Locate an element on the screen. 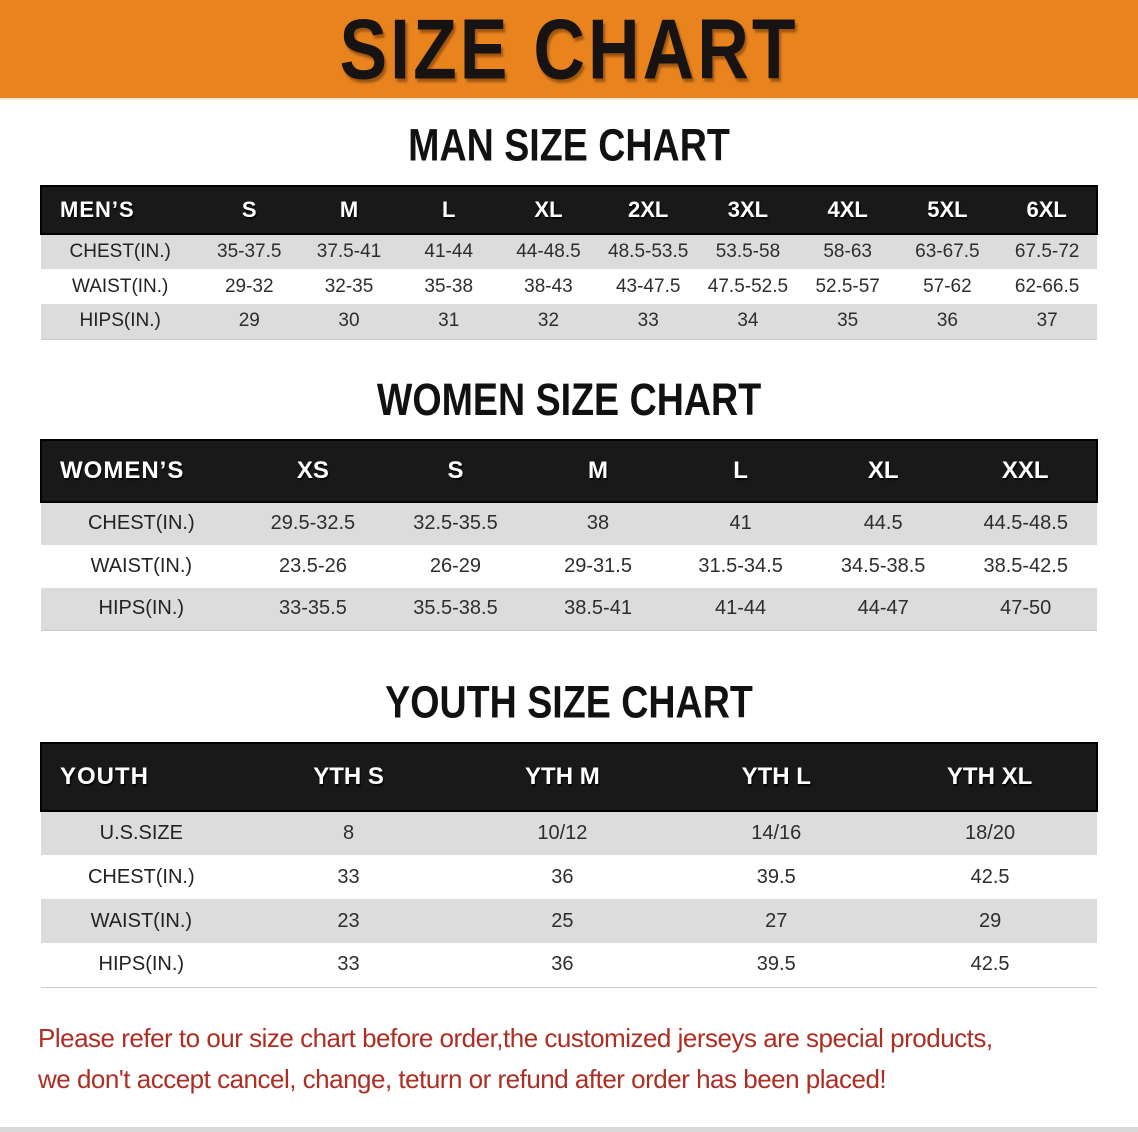 The height and width of the screenshot is (1132, 1138). size-column-header: YTH XL is located at coordinates (989, 776).